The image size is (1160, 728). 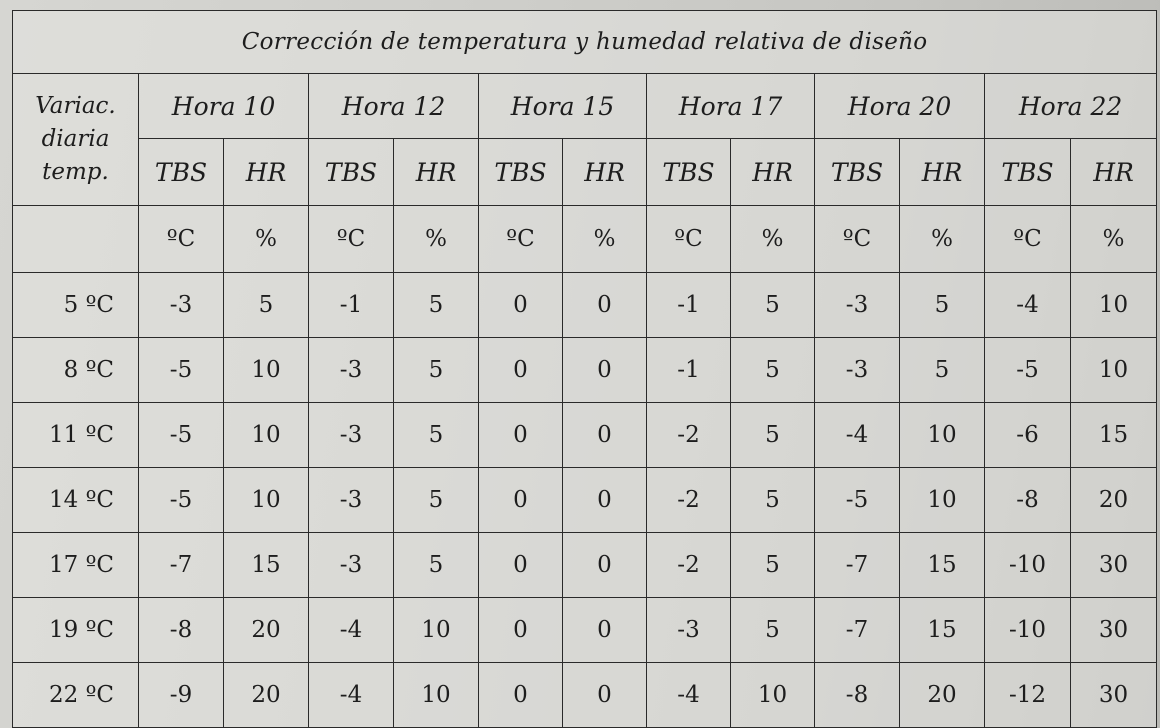 What do you see at coordinates (223, 106) in the screenshot?
I see `hour-header: Hora 10` at bounding box center [223, 106].